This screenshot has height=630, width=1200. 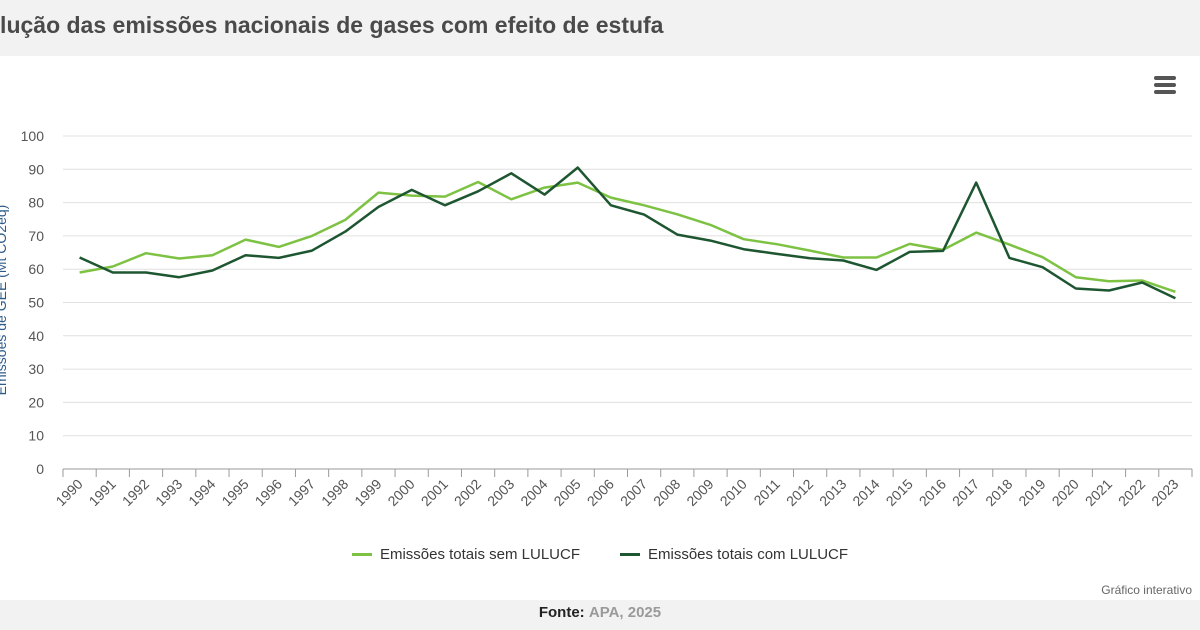 I want to click on interactive-chart-label: Gráfico interativo, so click(x=1146, y=590).